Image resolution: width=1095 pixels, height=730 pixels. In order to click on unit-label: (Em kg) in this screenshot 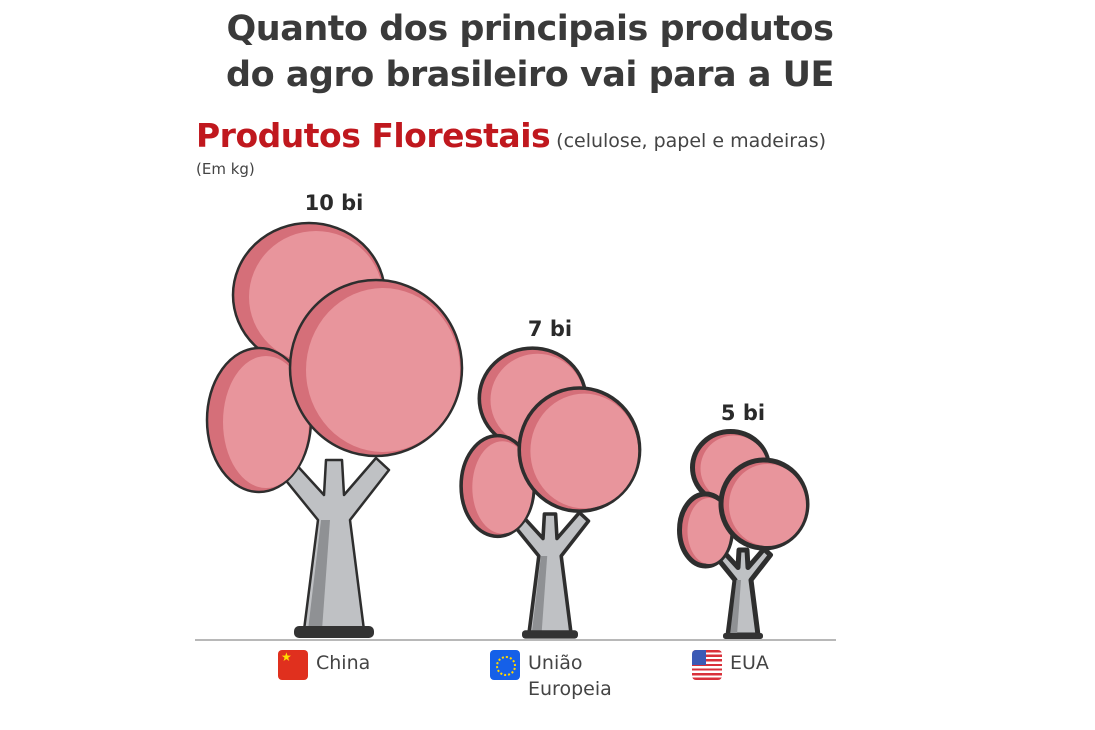, I will do `click(225, 169)`.